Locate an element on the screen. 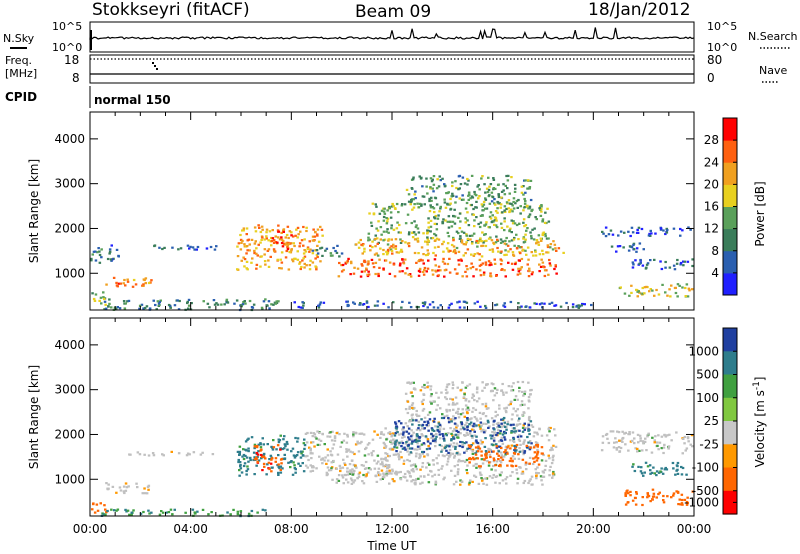  freq-tick-8: 8 is located at coordinates (76, 78).